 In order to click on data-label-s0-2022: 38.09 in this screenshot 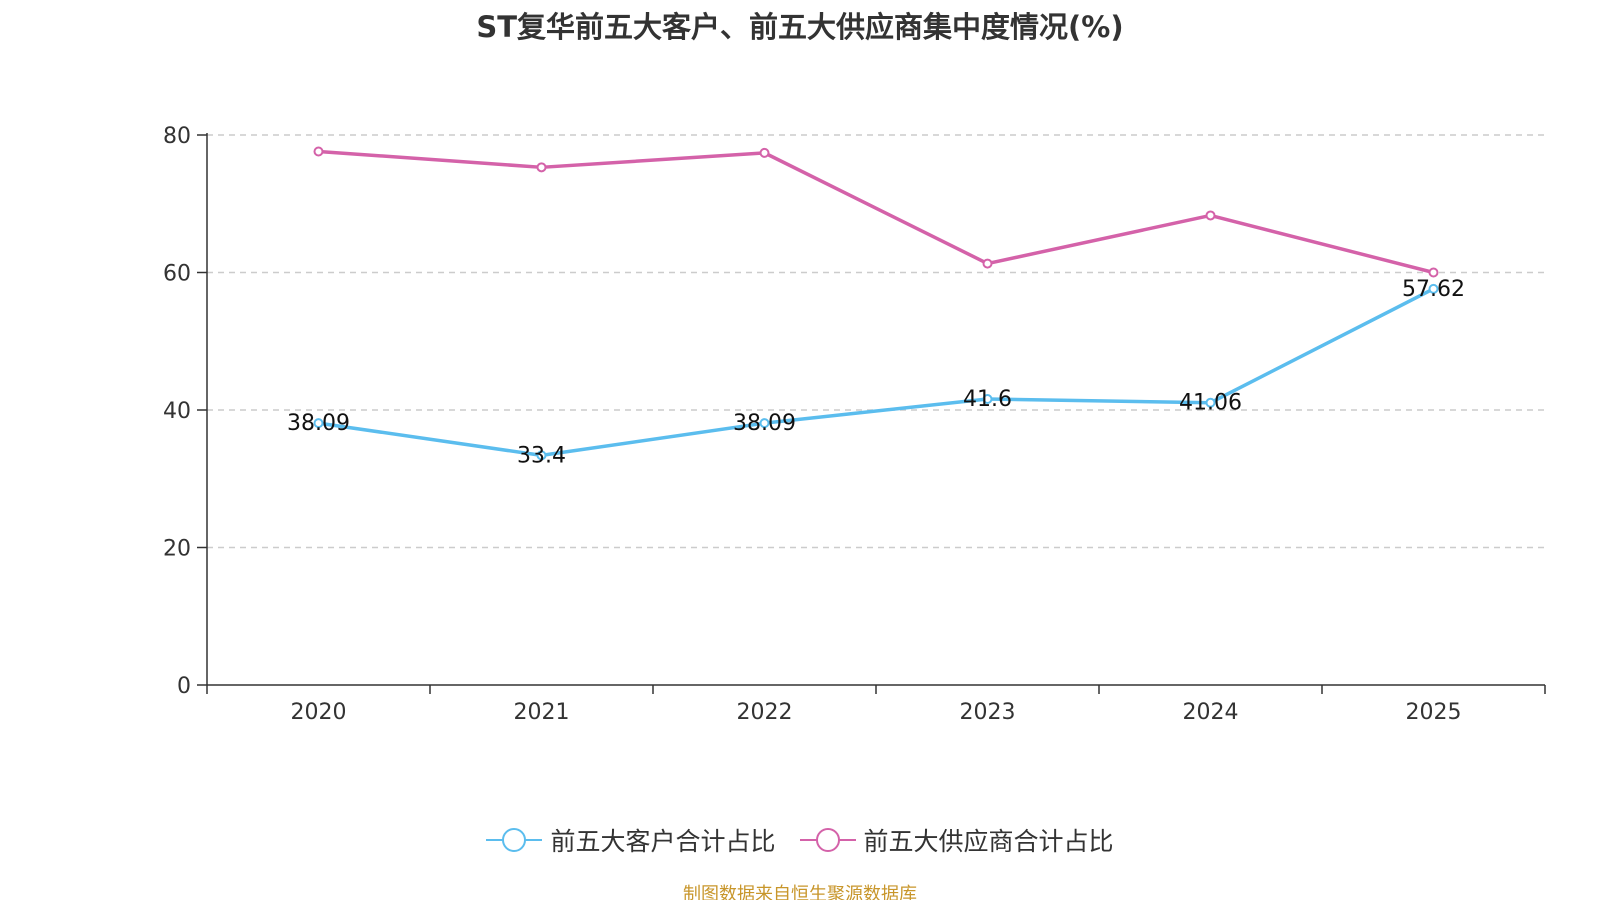, I will do `click(764, 423)`.